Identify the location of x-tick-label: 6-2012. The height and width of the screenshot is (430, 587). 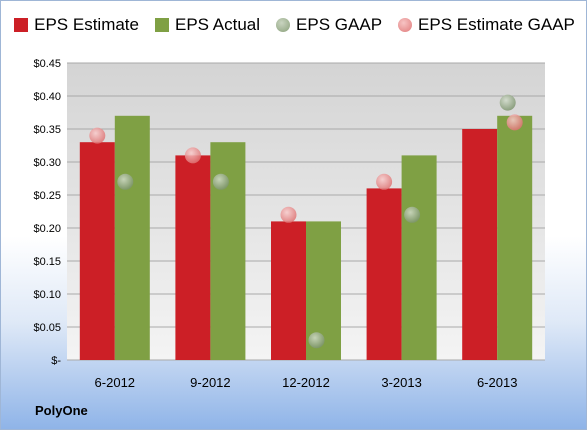
(115, 382).